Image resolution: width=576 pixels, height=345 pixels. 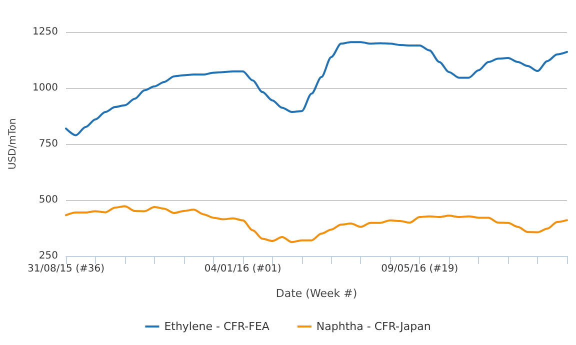 I want to click on x-tick-label: 31/08/15 (#36), so click(x=66, y=269).